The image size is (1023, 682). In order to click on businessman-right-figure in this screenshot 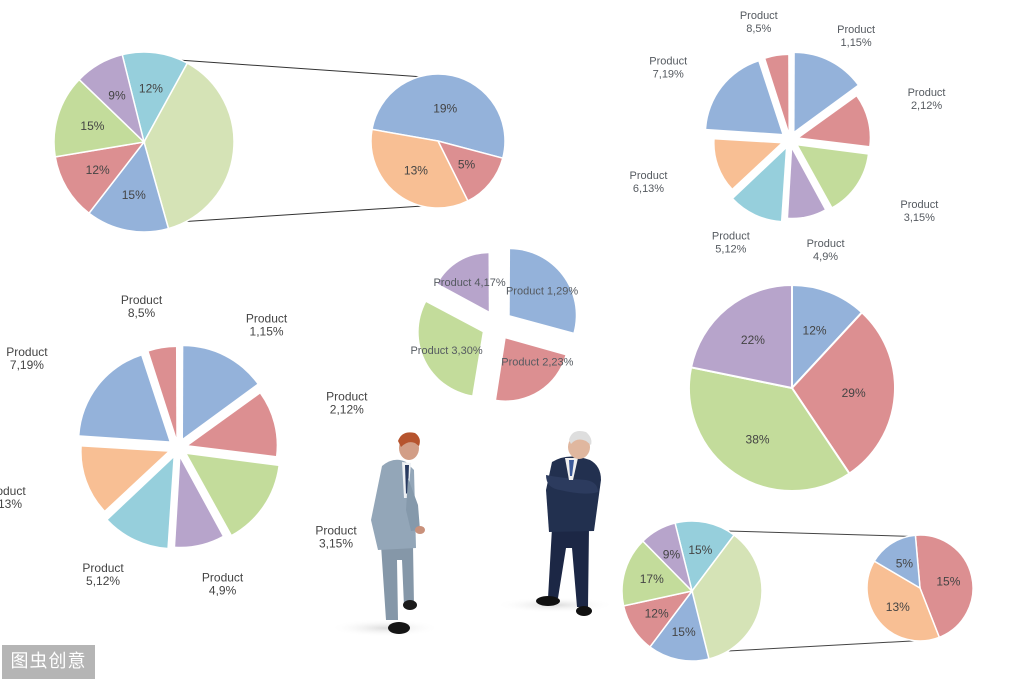, I will do `click(555, 523)`.